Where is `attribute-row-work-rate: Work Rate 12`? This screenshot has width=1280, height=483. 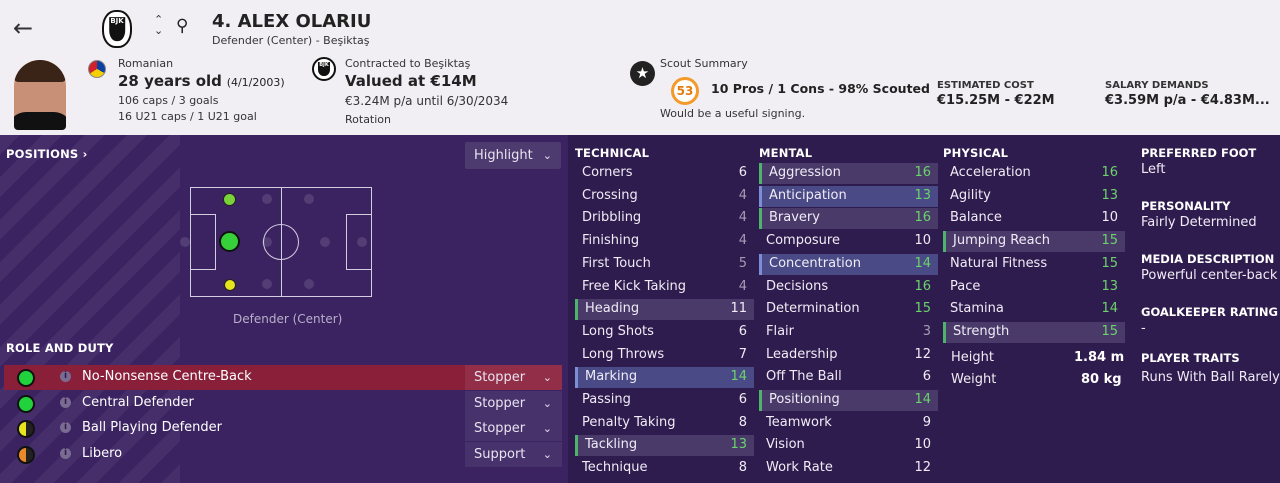 attribute-row-work-rate: Work Rate 12 is located at coordinates (848, 468).